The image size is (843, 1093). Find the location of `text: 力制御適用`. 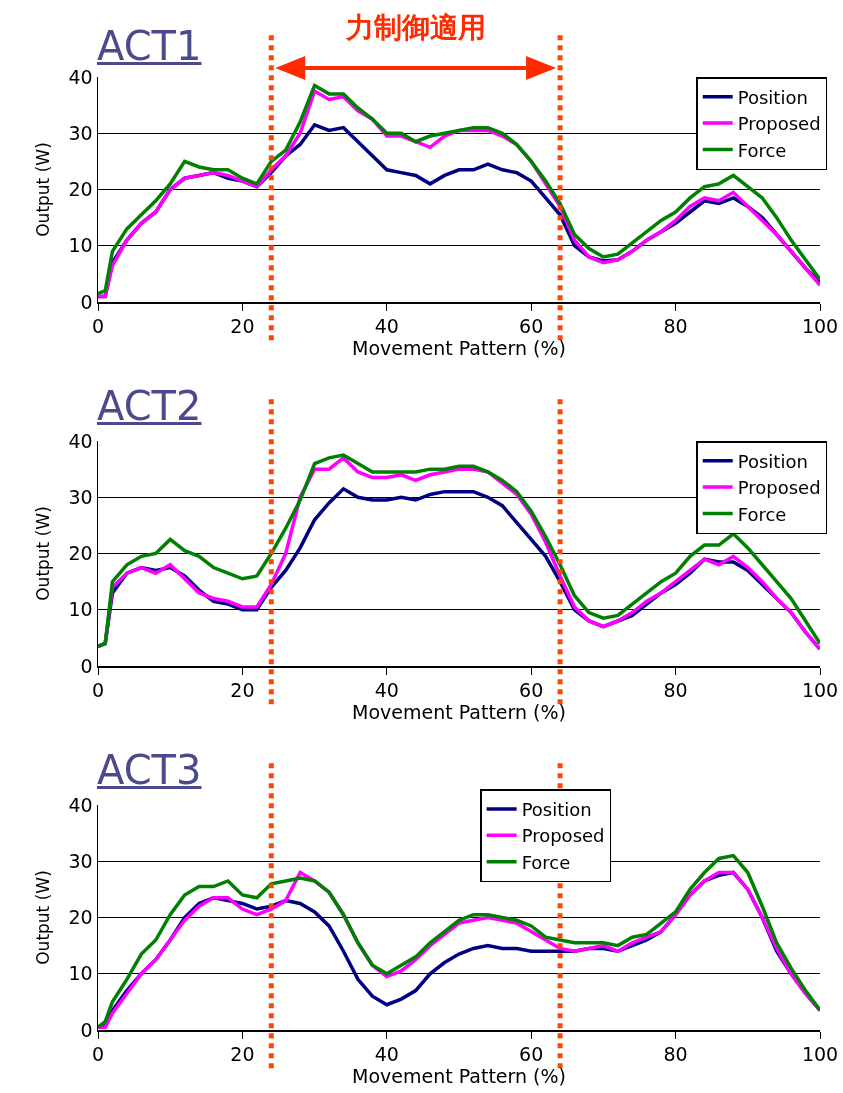

text: 力制御適用 is located at coordinates (415, 27).